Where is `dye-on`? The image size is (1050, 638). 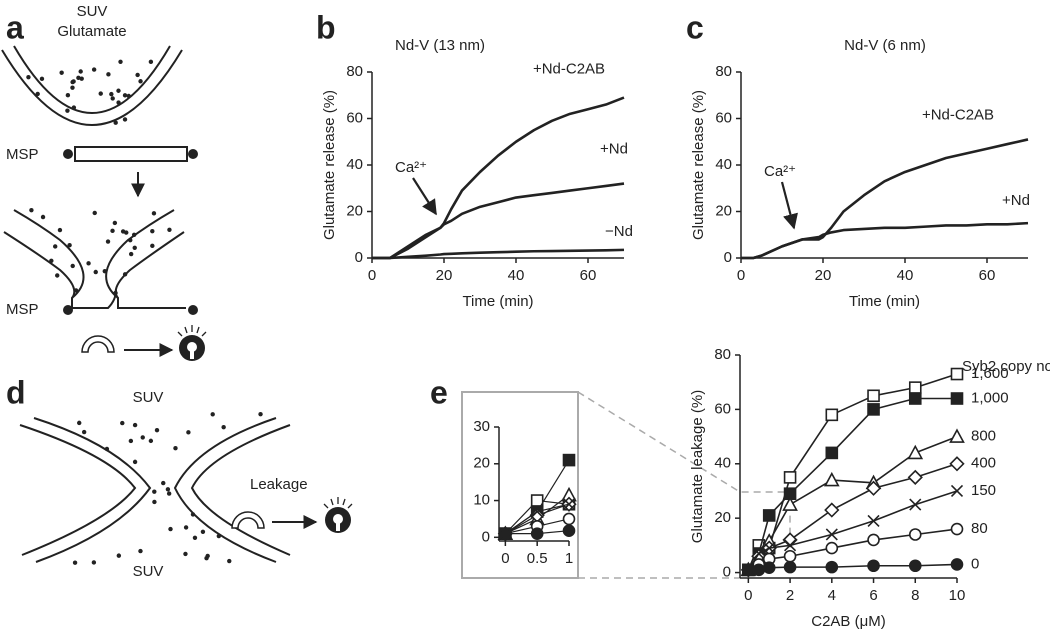 dye-on is located at coordinates (192, 343).